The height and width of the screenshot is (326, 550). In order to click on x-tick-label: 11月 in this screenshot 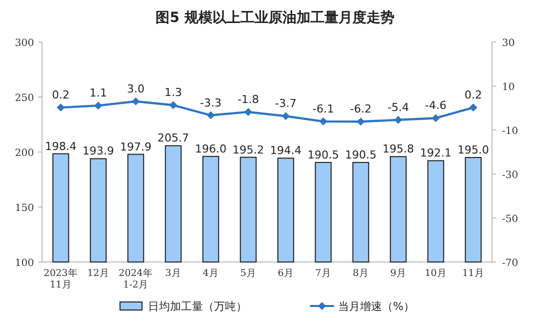, I will do `click(473, 273)`.